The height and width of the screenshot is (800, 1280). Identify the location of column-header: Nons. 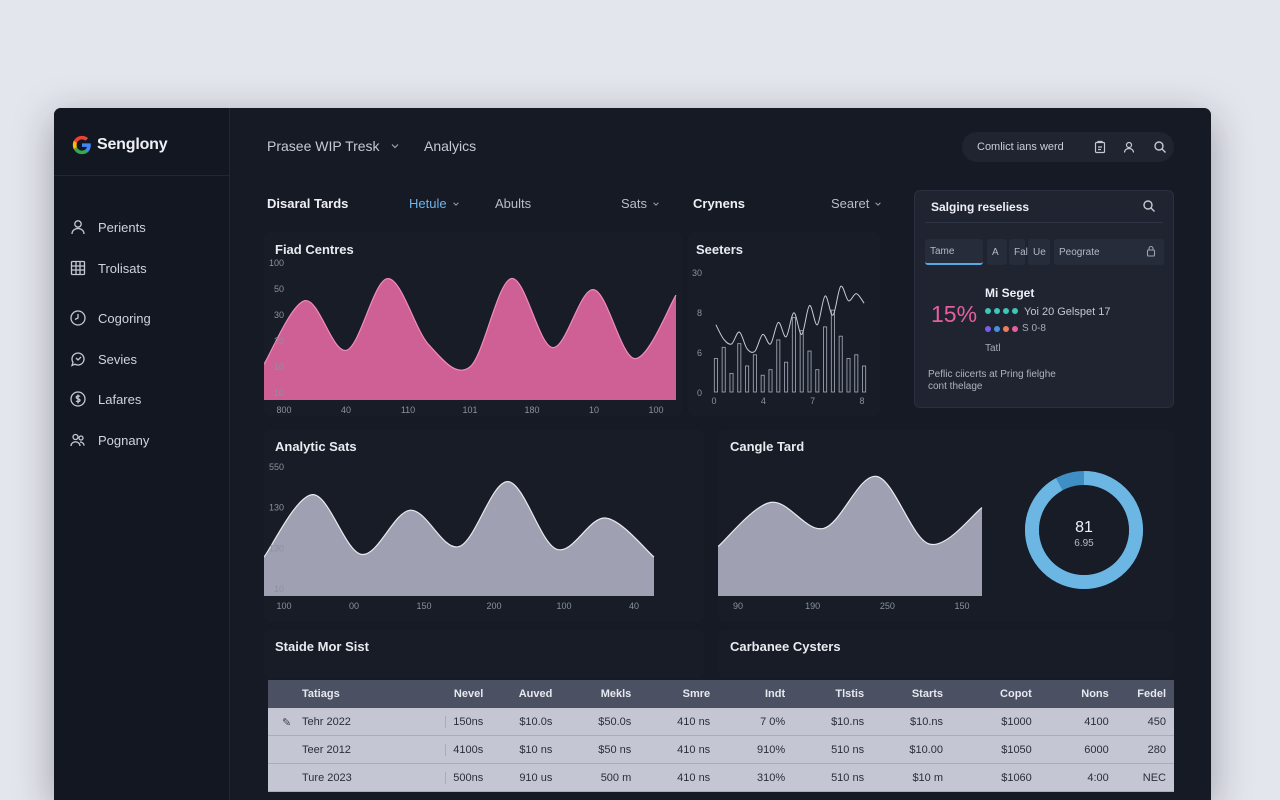
(1095, 694).